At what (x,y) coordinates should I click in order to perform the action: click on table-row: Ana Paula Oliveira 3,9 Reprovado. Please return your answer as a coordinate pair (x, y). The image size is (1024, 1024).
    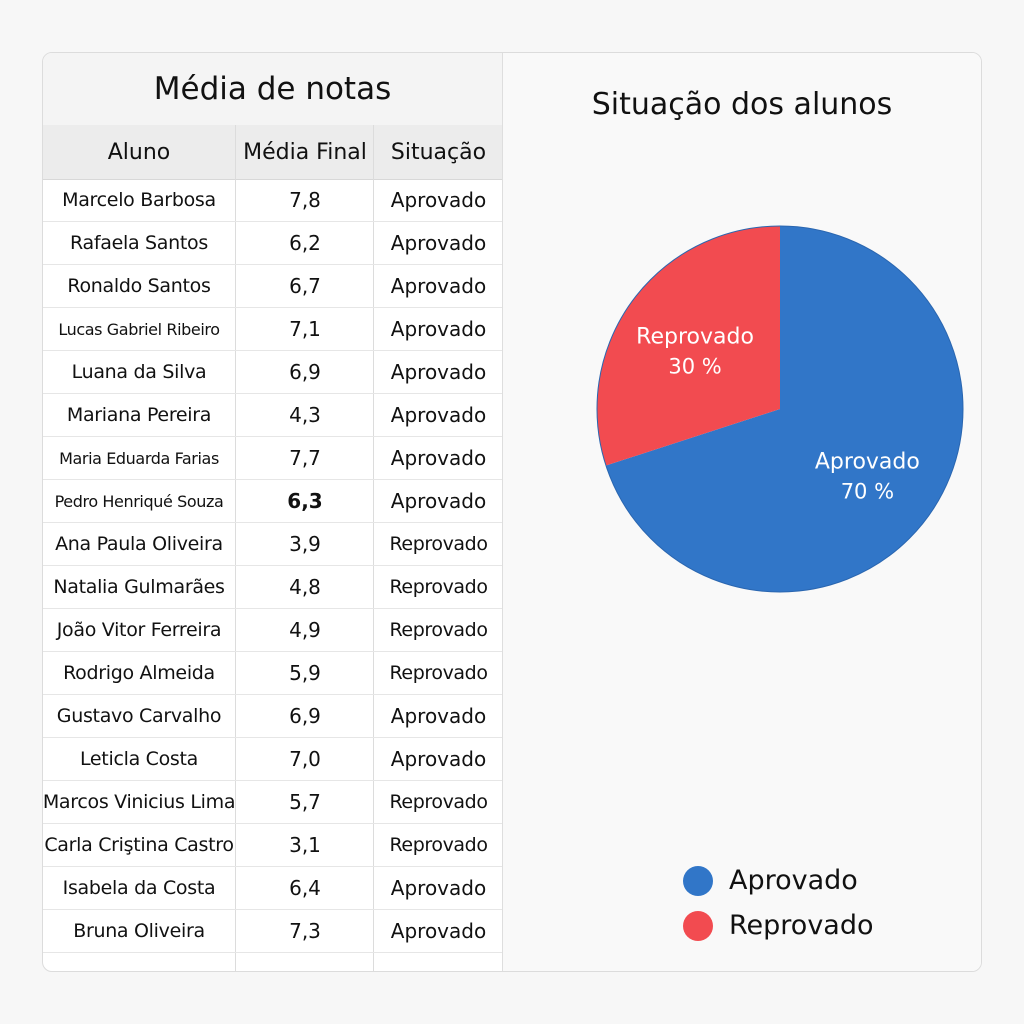
    Looking at the image, I should click on (272, 544).